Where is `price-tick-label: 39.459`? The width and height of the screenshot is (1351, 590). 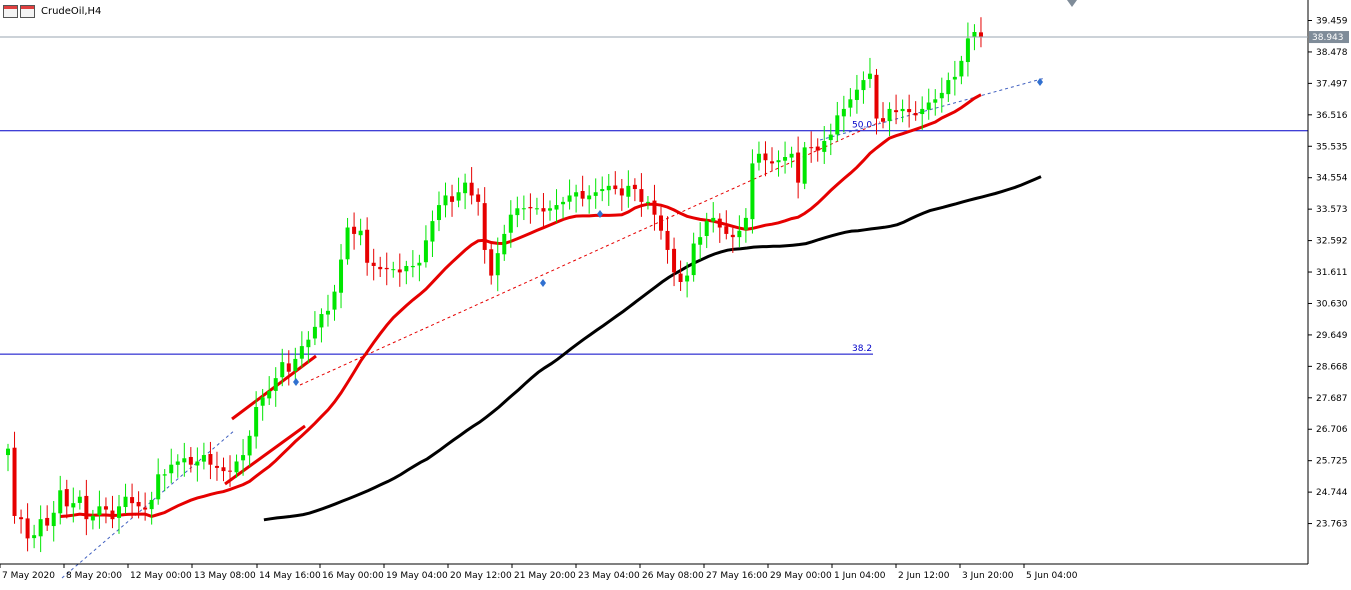
price-tick-label: 39.459 is located at coordinates (1332, 22).